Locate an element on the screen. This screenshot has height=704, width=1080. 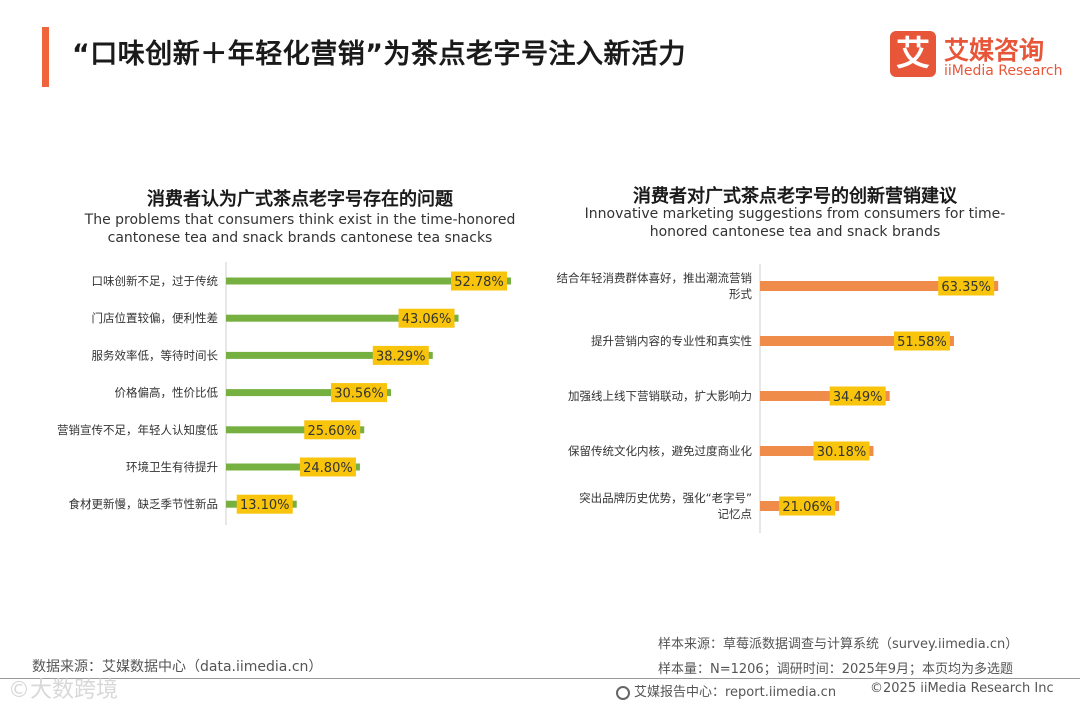
left-category-label-5: 营销宣传不足，年轻人认知度低 is located at coordinates (137, 430).